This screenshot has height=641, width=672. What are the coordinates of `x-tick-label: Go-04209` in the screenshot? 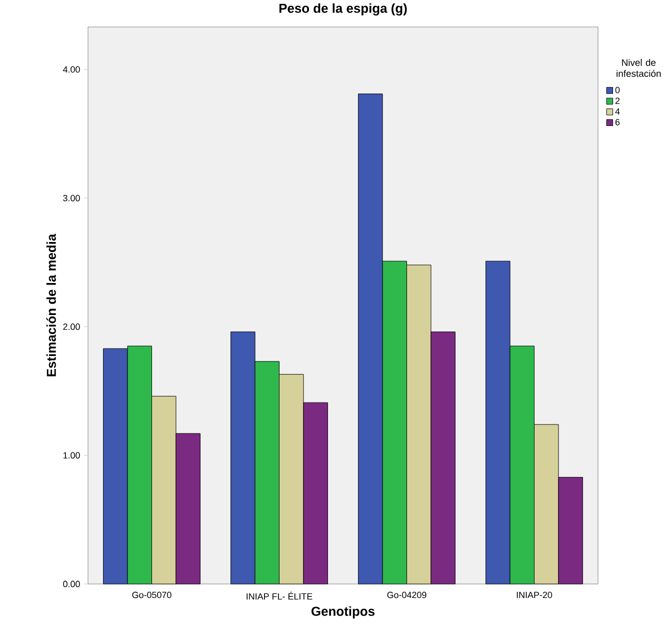 It's located at (406, 595).